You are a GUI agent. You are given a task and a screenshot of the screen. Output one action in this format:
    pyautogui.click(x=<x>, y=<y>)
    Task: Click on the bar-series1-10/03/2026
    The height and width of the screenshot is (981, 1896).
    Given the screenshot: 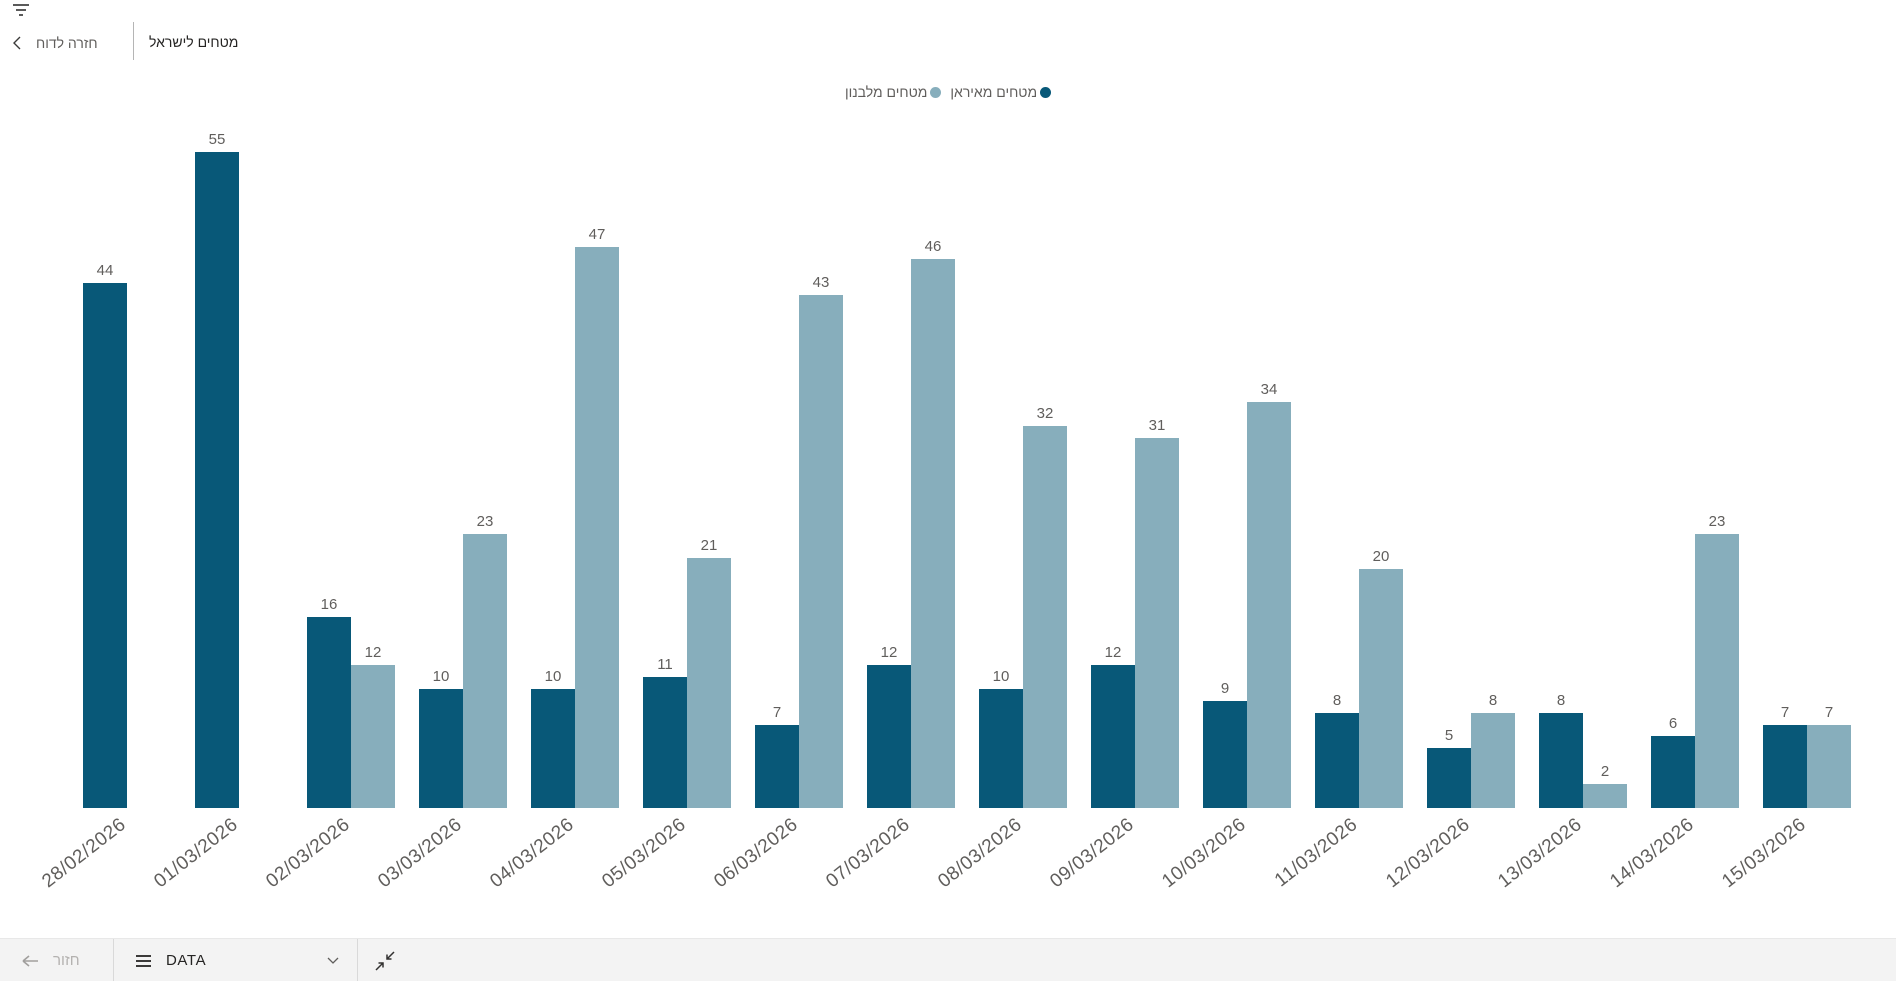 What is the action you would take?
    pyautogui.click(x=1225, y=754)
    